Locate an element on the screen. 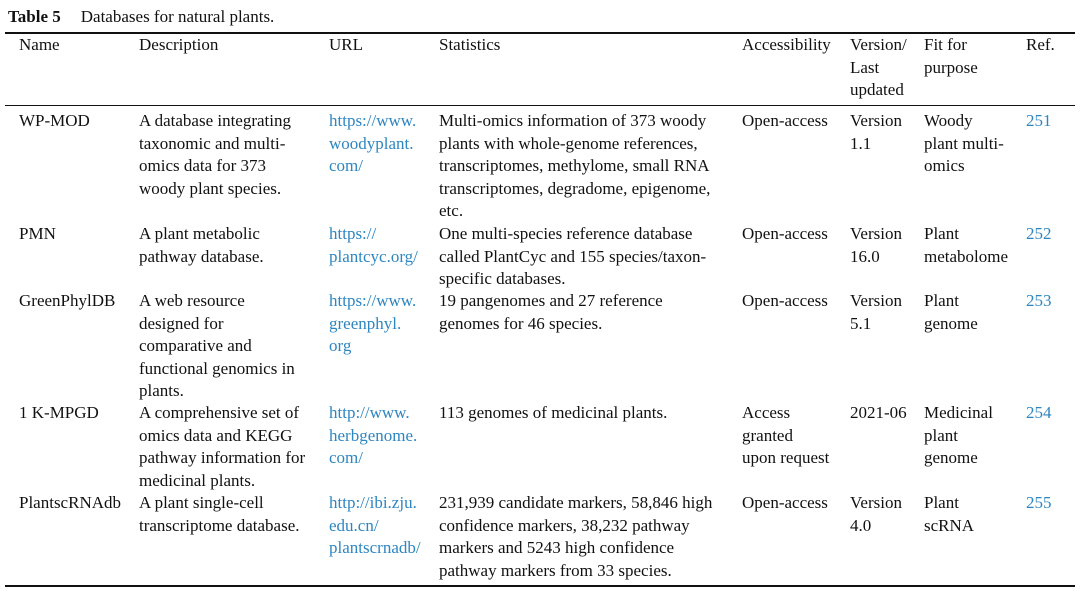 Image resolution: width=1080 pixels, height=593 pixels. row-description-line: woody plant species. is located at coordinates (210, 188).